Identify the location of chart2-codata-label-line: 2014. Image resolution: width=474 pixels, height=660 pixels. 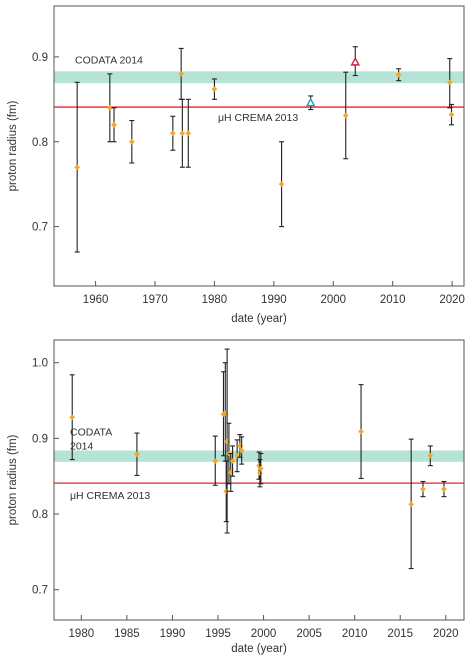
(82, 446).